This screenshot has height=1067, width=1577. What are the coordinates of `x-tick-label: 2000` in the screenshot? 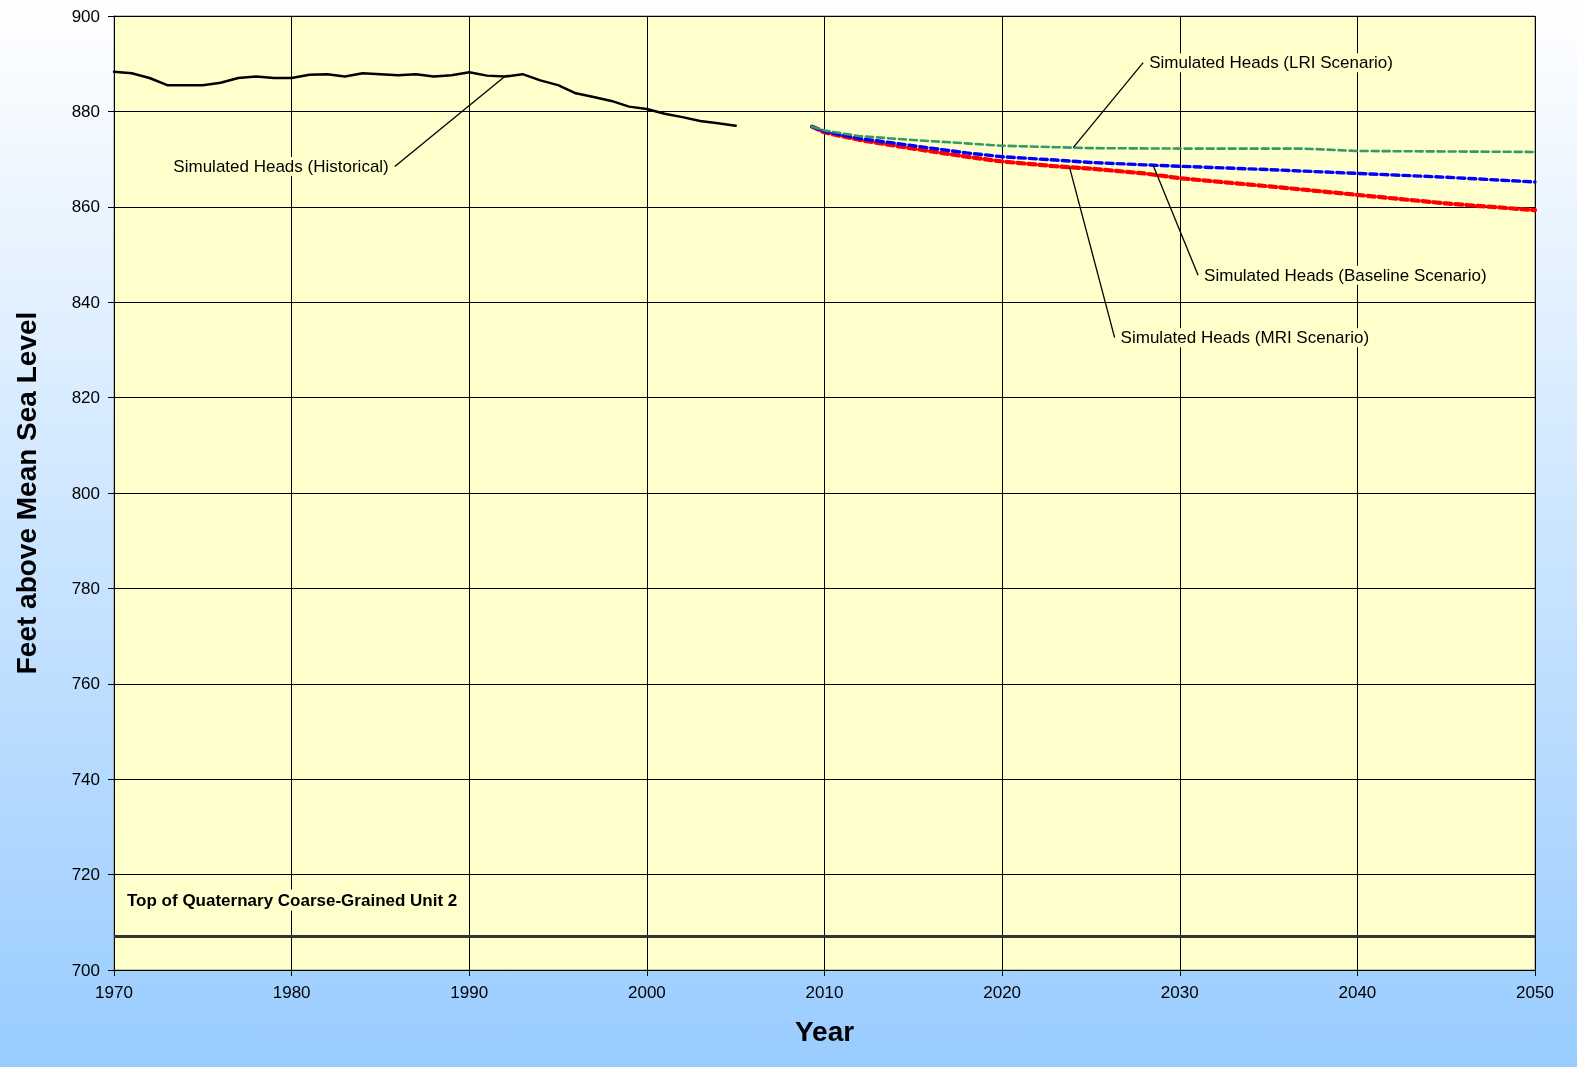 It's located at (646, 992).